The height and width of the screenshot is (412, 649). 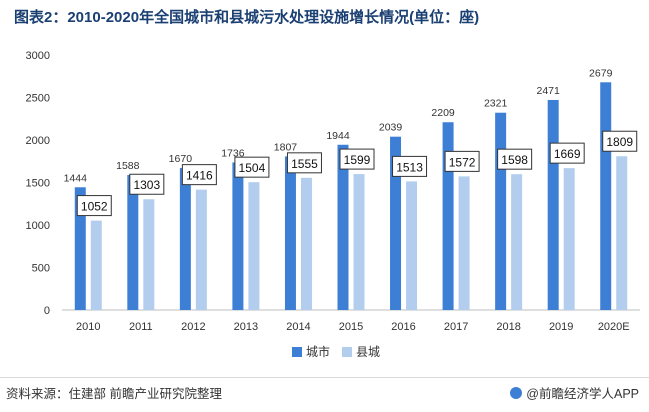 I want to click on data-label-city: 2039, so click(x=391, y=128).